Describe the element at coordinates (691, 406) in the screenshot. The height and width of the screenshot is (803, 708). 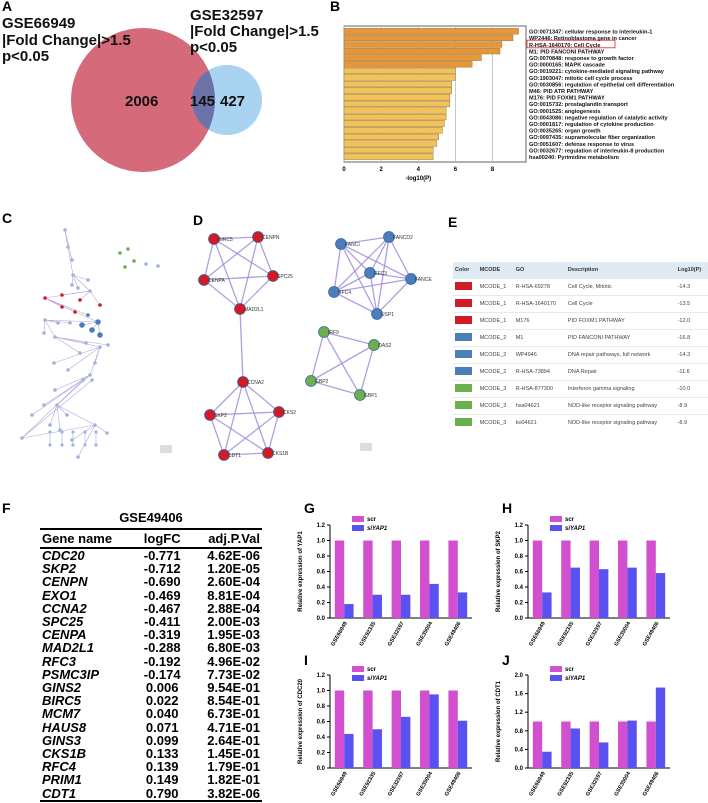
I see `log10p-cell: -8.9` at that location.